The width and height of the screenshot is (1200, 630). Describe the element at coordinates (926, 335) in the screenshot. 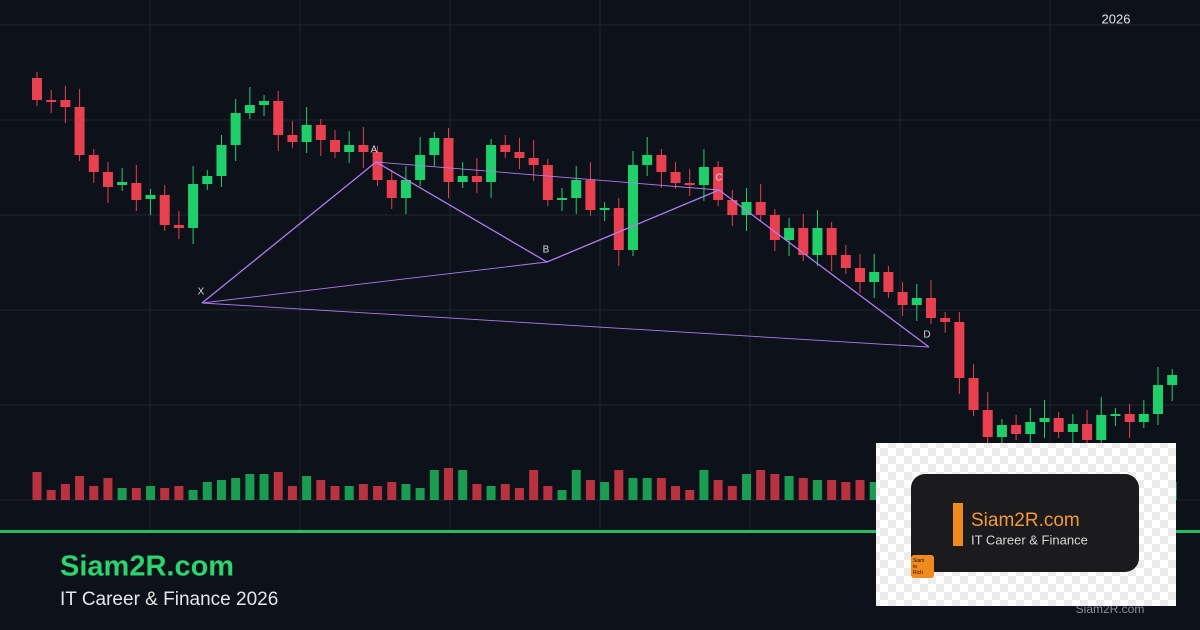

I see `pattern-label: D` at that location.